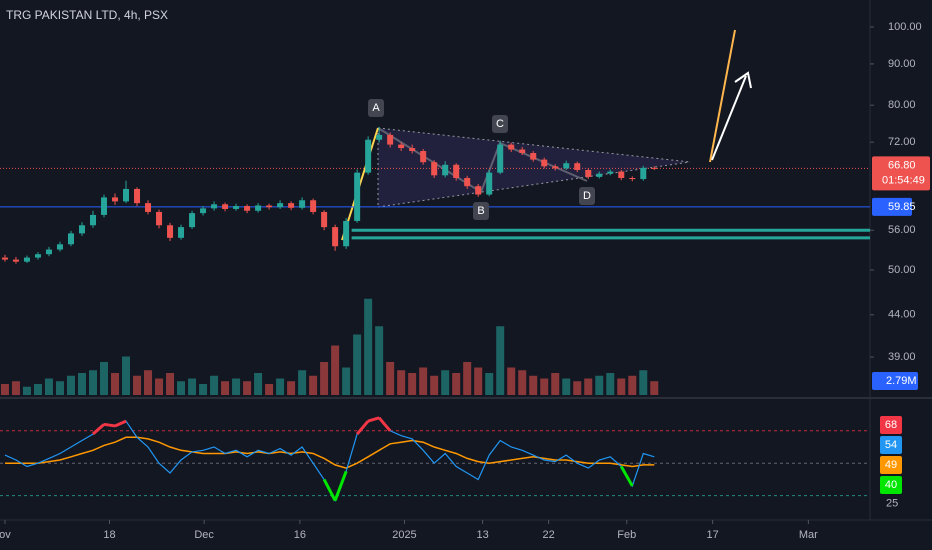 This screenshot has width=932, height=550. Describe the element at coordinates (902, 142) in the screenshot. I see `y-tick-label: 72.00` at that location.